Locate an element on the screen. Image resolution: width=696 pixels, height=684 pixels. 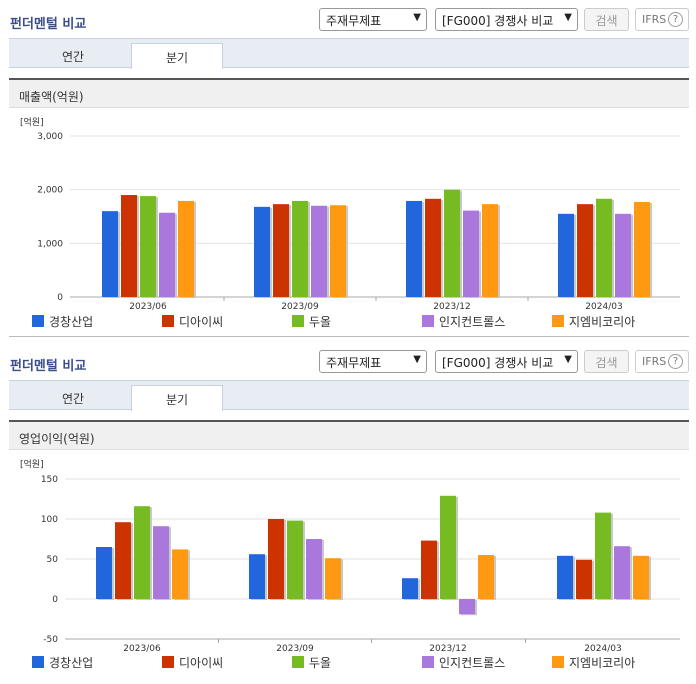
chart-legend: 경창산업 디아이씨 두올 인지컨트롤스 지엠비코리아 is located at coordinates (348, 322).